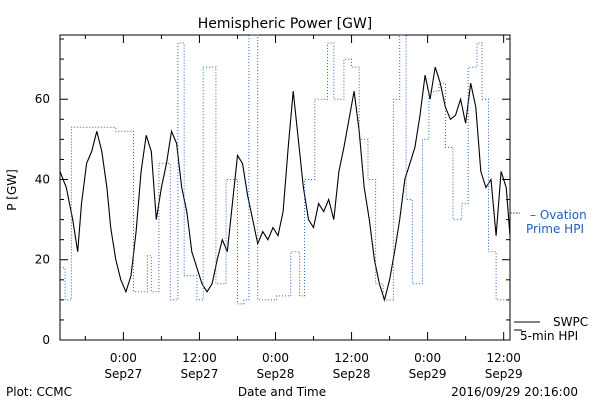  What do you see at coordinates (555, 229) in the screenshot?
I see `legend-ovation-line2: Prime HPI` at bounding box center [555, 229].